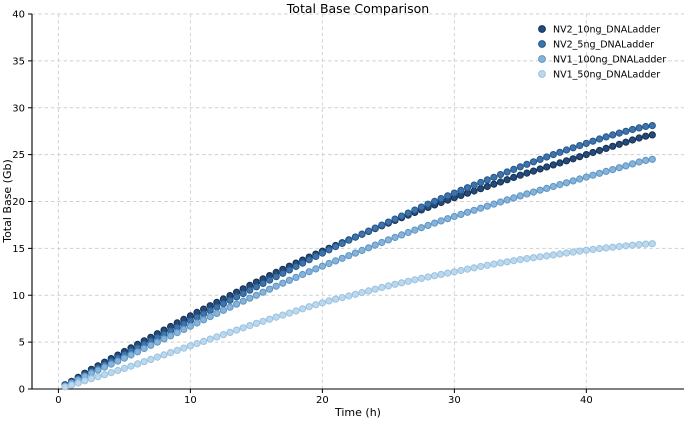  Describe the element at coordinates (603, 44) in the screenshot. I see `legend-item-label: NV2_5ng_DNALadder` at that location.